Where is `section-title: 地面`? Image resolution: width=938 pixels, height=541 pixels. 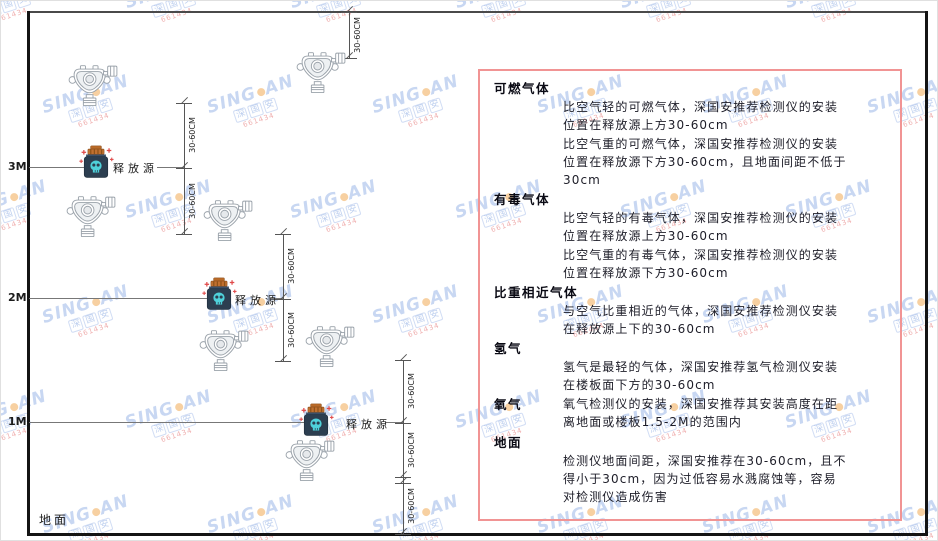
section-title: 地面 is located at coordinates (508, 442).